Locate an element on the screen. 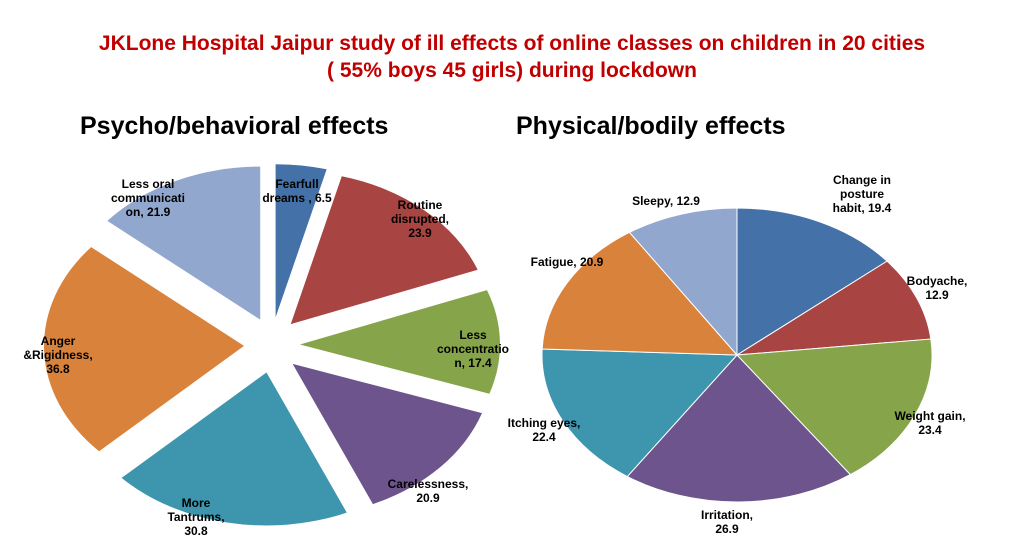  psycho-slice-more-tantrums is located at coordinates (234, 449).